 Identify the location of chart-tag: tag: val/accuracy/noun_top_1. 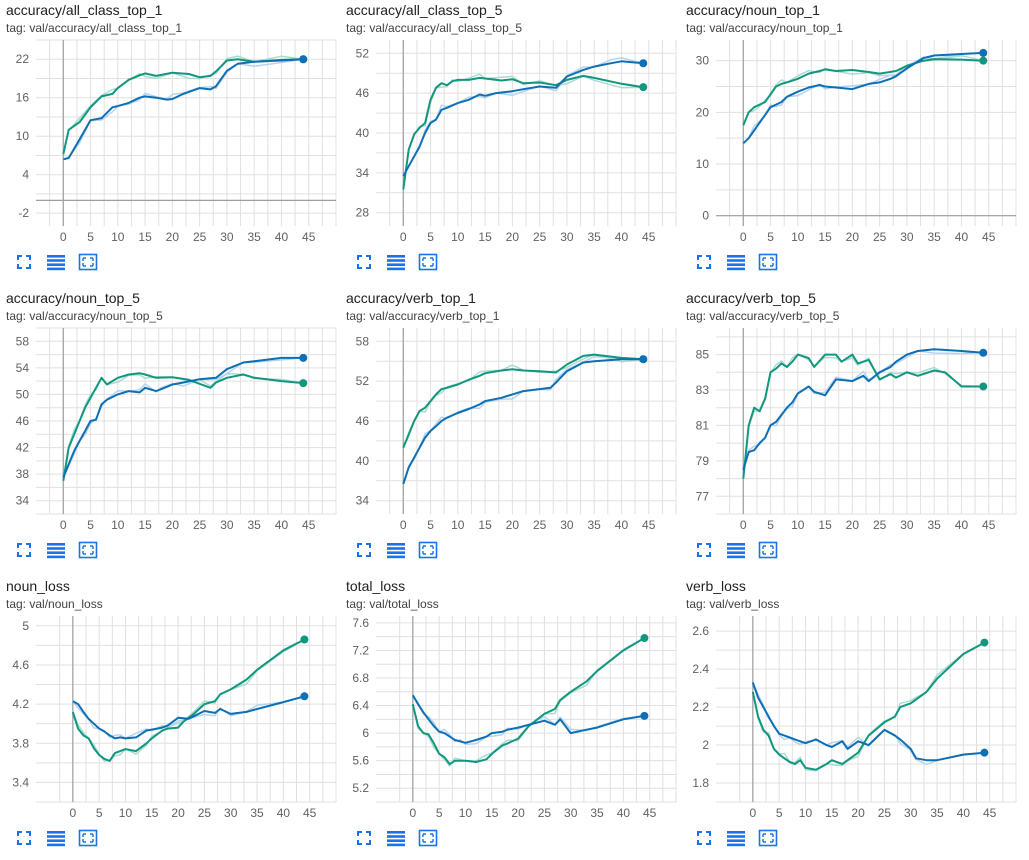
(764, 28).